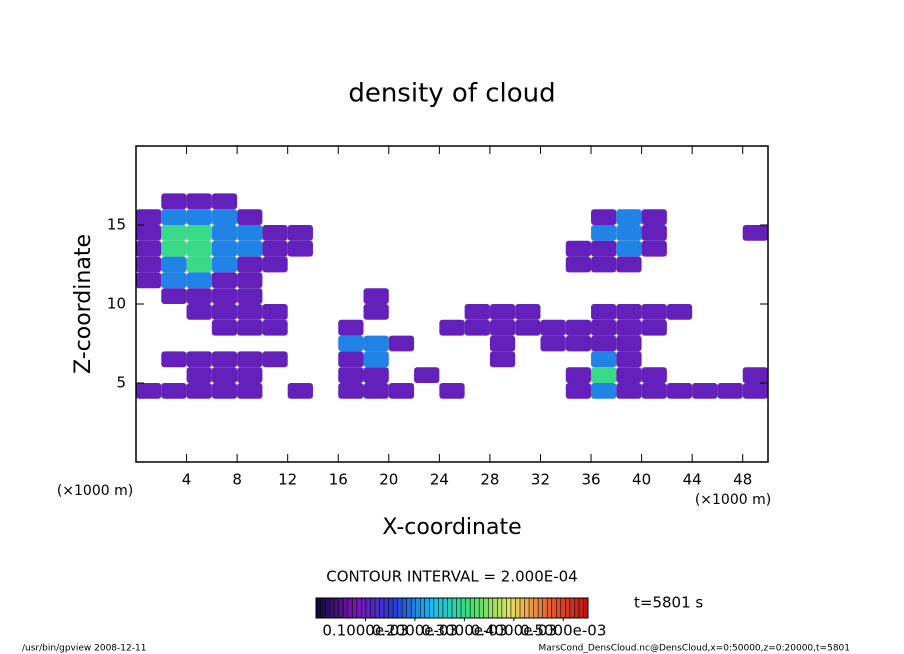 This screenshot has width=904, height=654. I want to click on x-tick-label: 48, so click(742, 480).